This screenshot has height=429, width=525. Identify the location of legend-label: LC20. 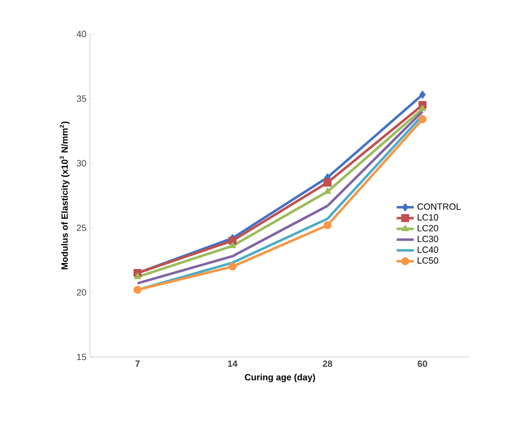
(428, 228).